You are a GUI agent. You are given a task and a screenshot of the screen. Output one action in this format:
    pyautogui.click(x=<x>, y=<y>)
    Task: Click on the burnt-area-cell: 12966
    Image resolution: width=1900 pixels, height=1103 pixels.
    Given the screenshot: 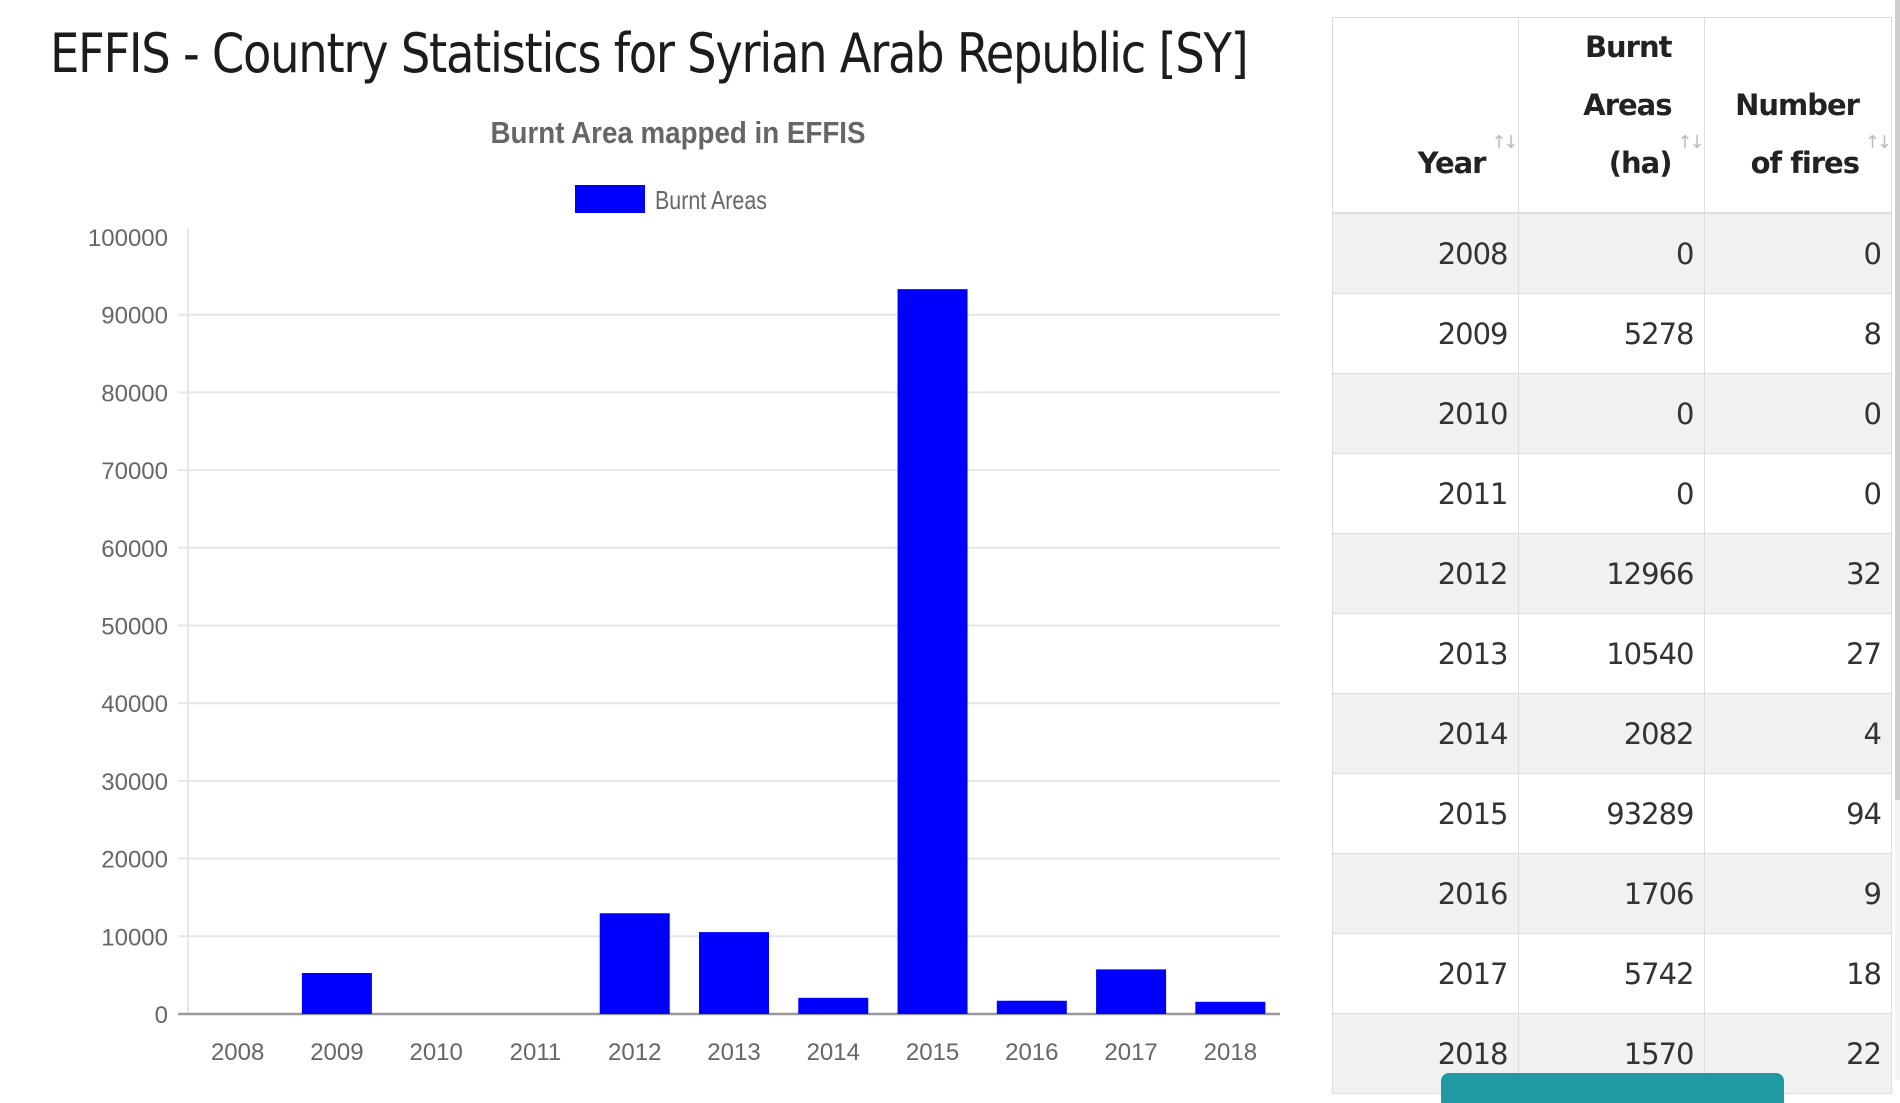 What is the action you would take?
    pyautogui.click(x=1611, y=573)
    